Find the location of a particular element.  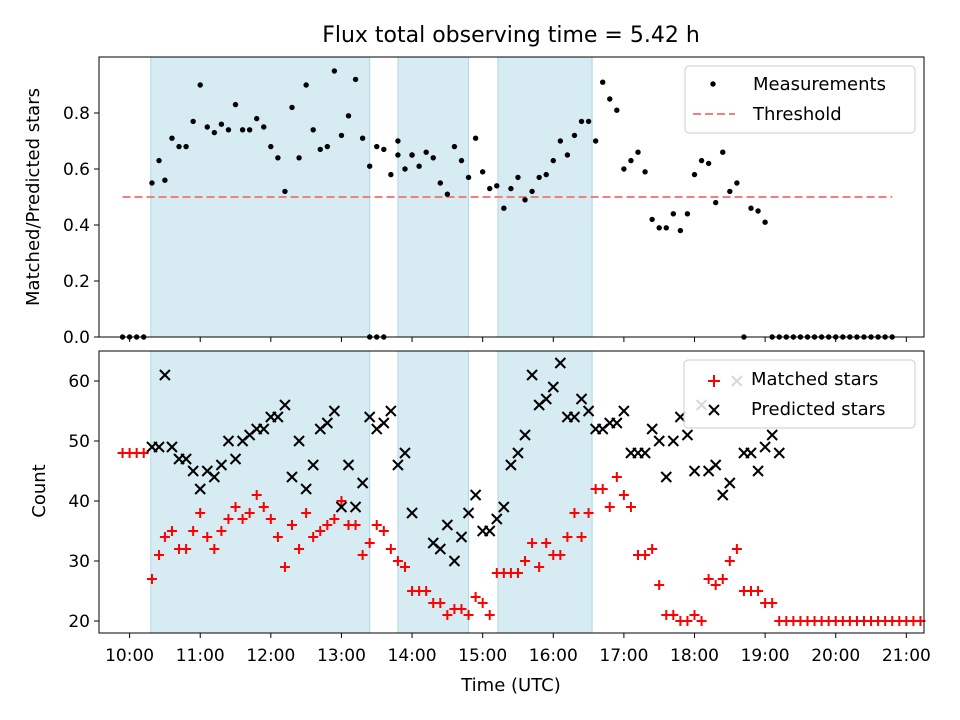

x-tick-label: 14:00 is located at coordinates (412, 656).